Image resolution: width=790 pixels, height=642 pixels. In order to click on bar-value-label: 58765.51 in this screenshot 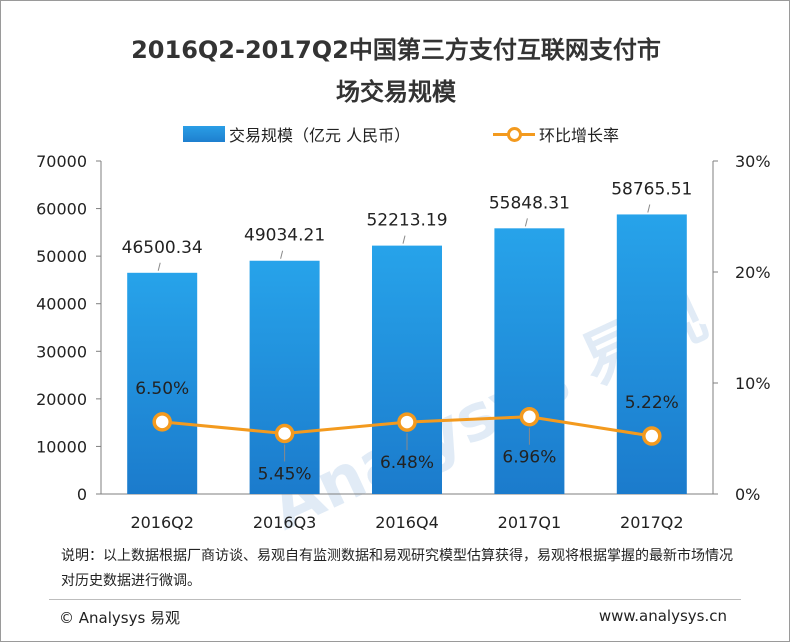, I will do `click(651, 189)`.